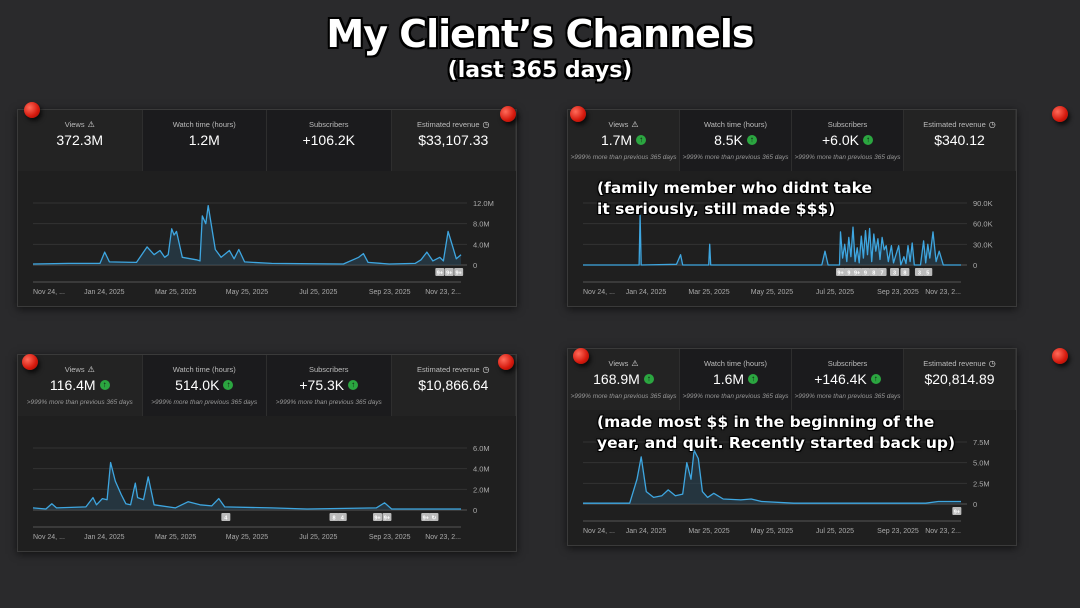 This screenshot has width=1080, height=608. I want to click on x-tick-label: Jan 24, 2025, so click(104, 537).